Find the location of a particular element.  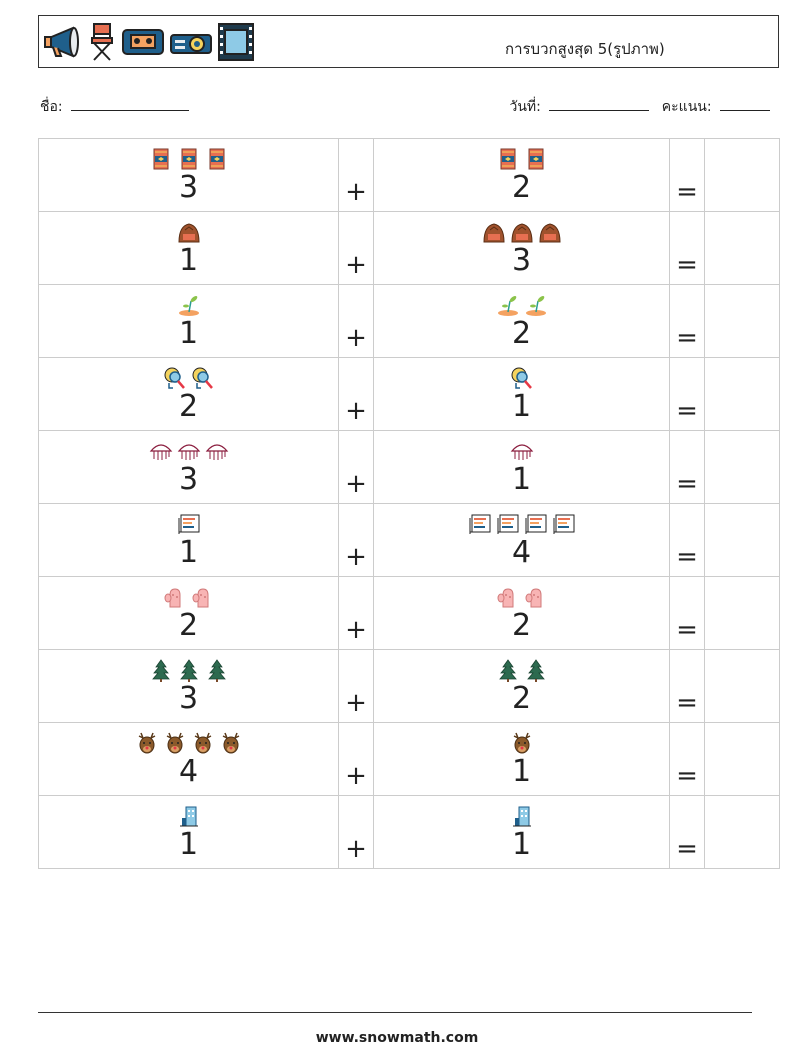

addend-b-number: 4 is located at coordinates (521, 552).